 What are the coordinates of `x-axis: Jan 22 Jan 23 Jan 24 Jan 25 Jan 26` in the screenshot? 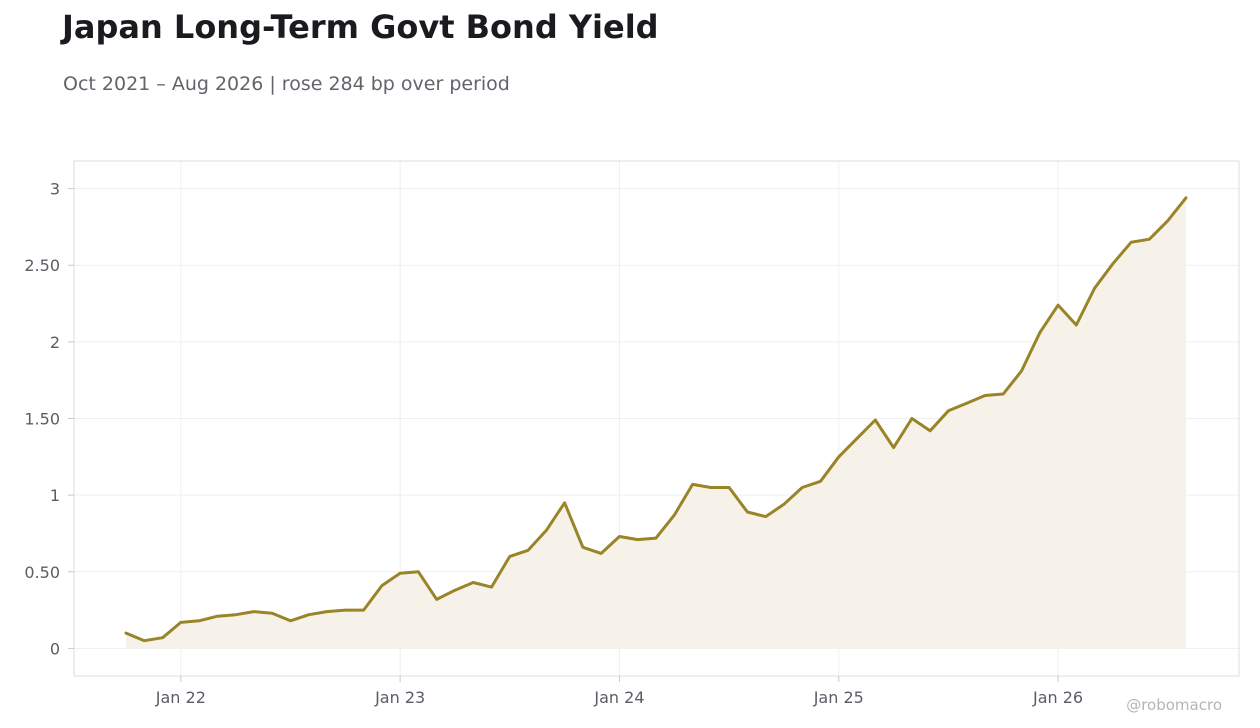 It's located at (619, 691).